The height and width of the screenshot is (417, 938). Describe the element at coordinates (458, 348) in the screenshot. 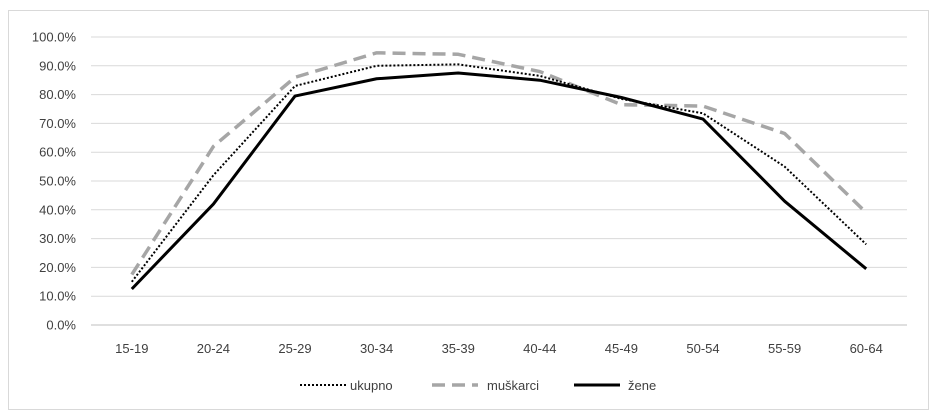

I see `x-tick-label: 35-39` at that location.